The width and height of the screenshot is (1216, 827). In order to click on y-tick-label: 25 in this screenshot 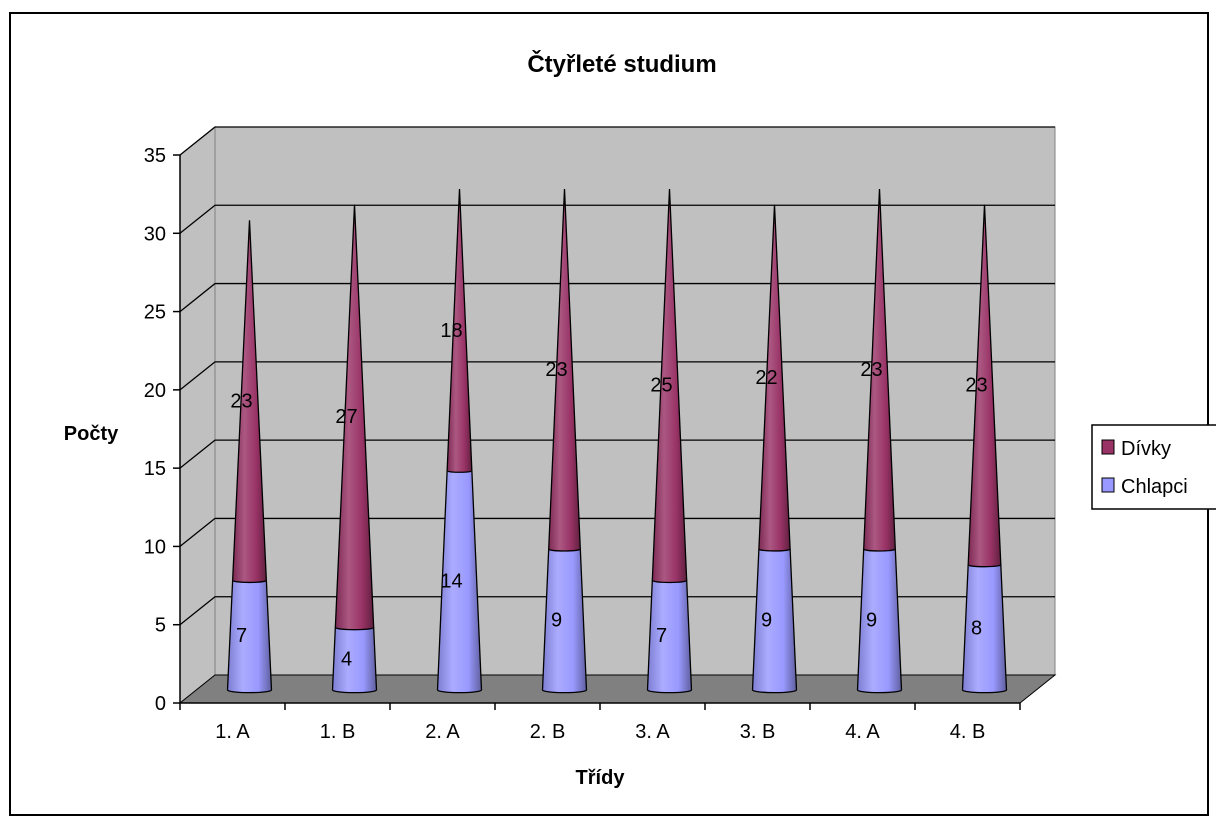, I will do `click(155, 313)`.